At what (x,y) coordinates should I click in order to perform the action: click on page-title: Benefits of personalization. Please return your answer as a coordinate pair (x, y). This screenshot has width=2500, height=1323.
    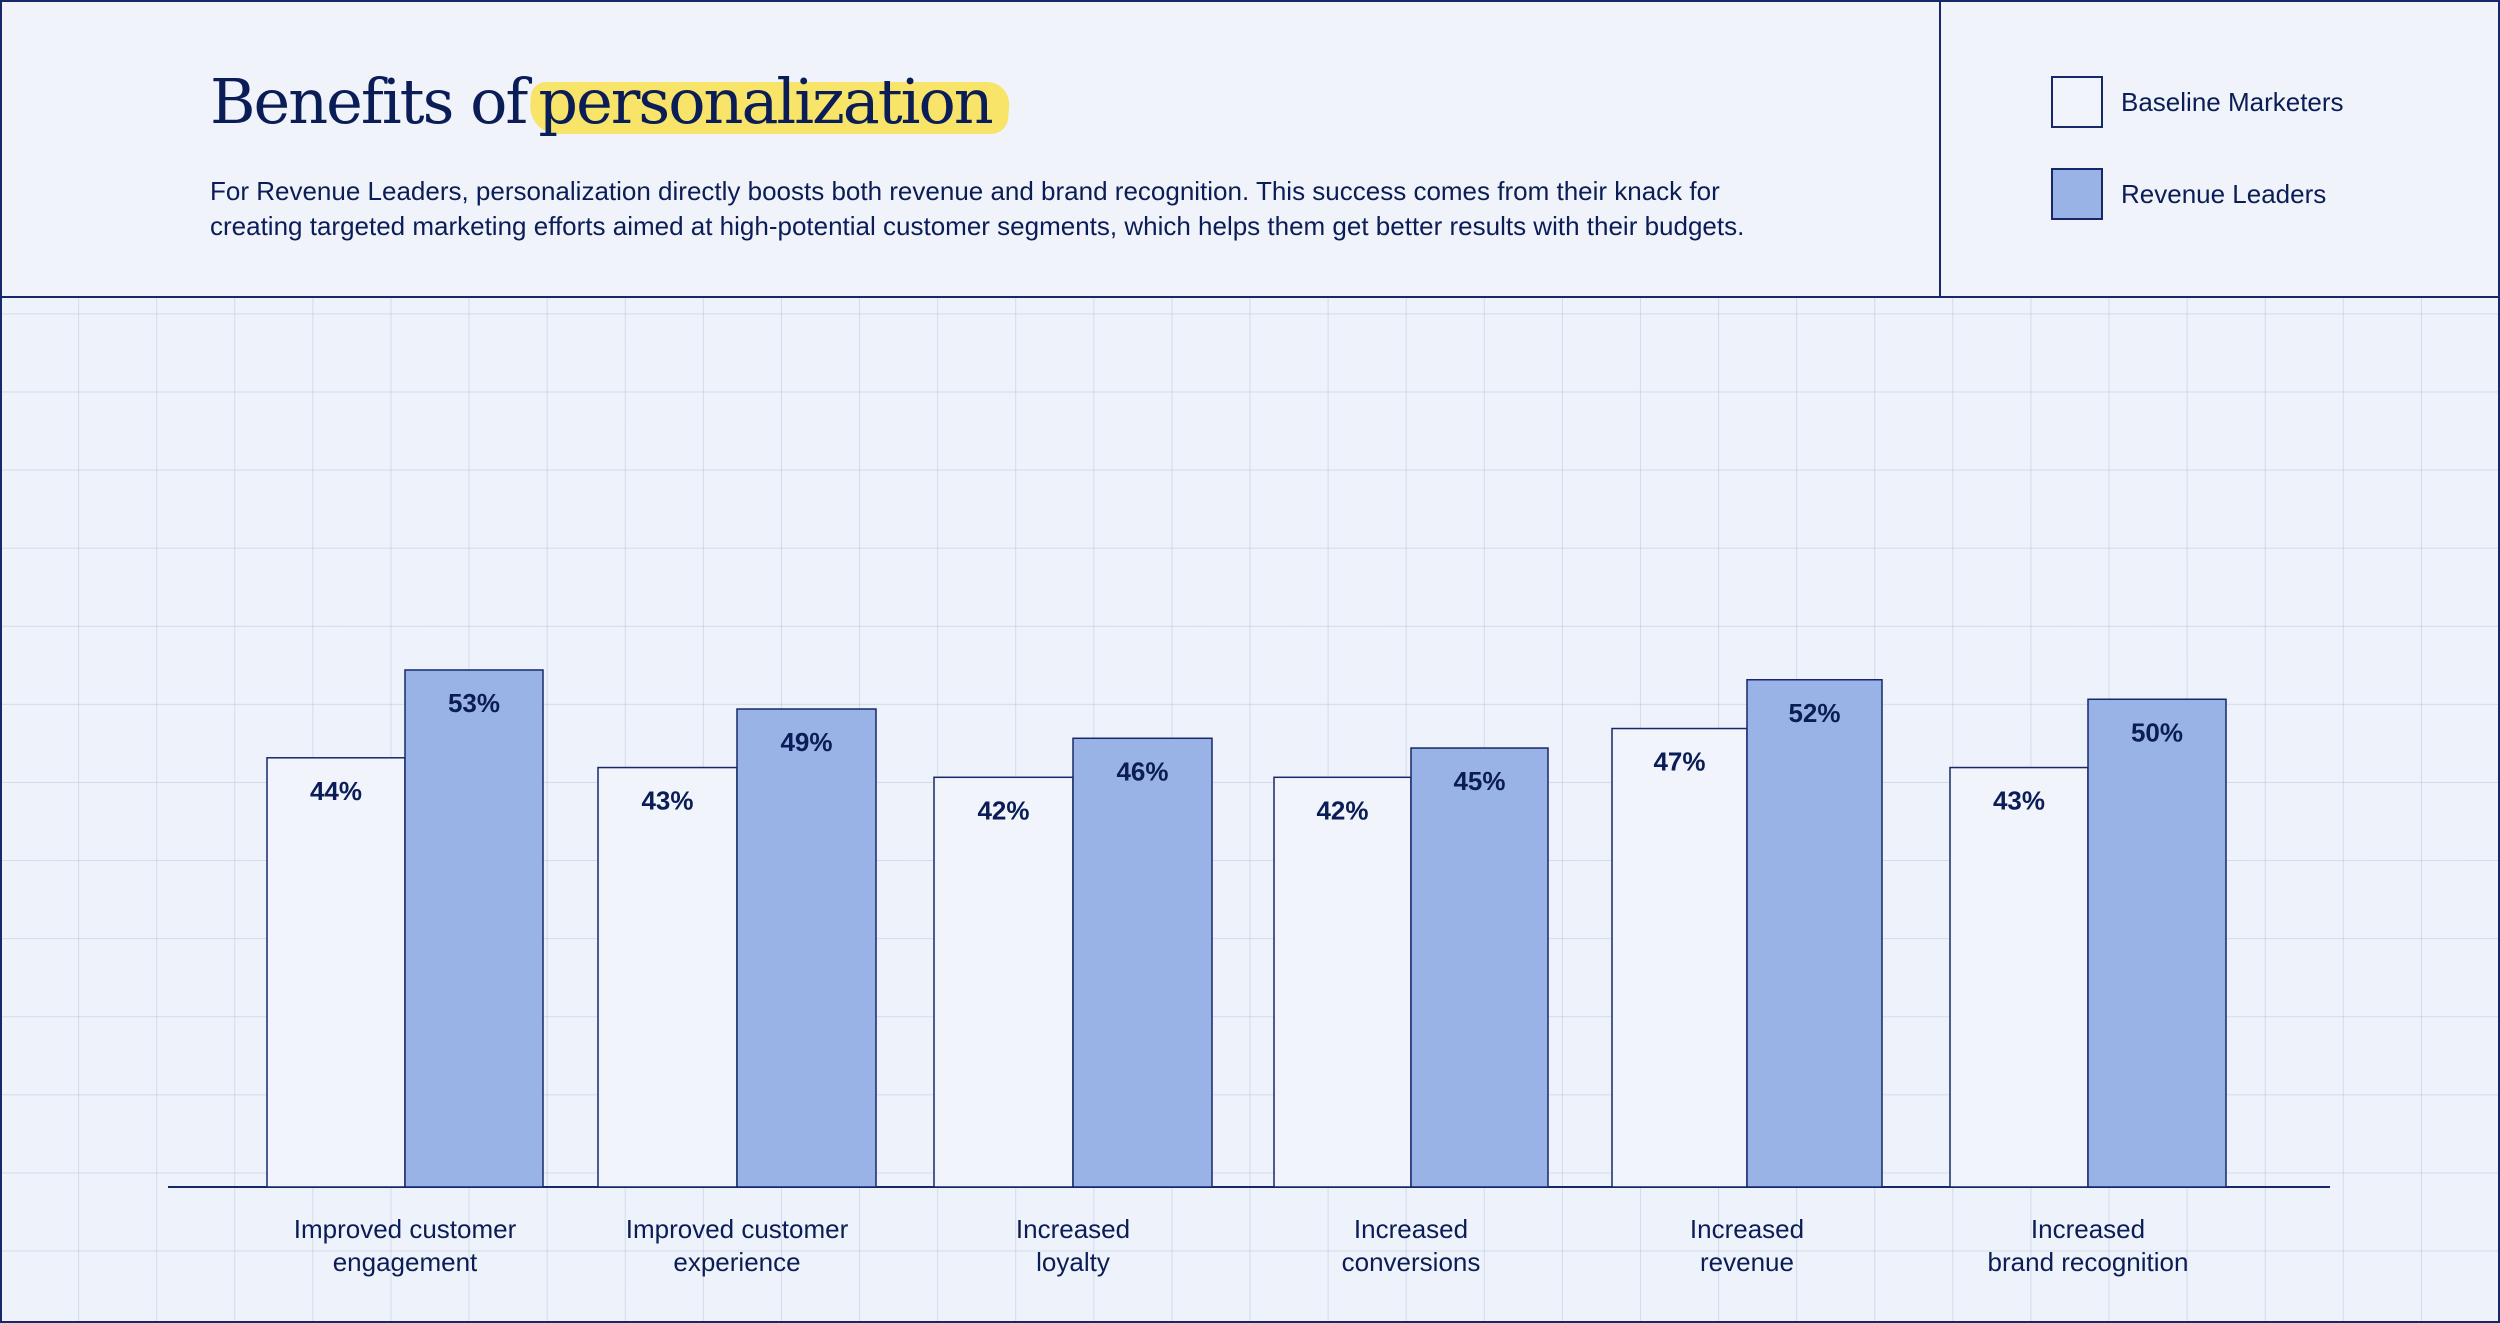
    Looking at the image, I should click on (605, 102).